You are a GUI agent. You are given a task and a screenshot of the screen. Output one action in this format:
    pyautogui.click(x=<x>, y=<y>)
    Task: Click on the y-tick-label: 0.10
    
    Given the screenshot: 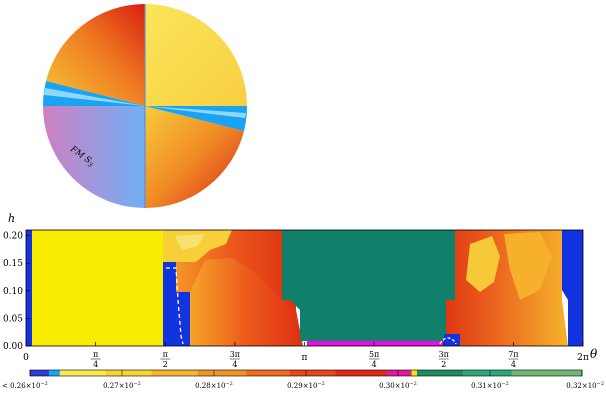 What is the action you would take?
    pyautogui.click(x=13, y=292)
    